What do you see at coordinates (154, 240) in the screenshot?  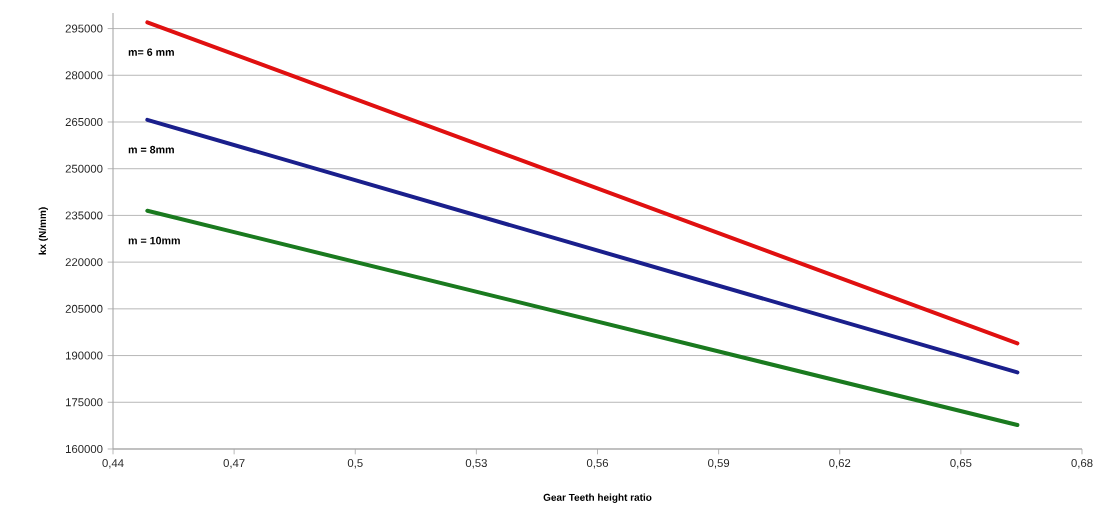 I see `series-label: m = 10mm` at bounding box center [154, 240].